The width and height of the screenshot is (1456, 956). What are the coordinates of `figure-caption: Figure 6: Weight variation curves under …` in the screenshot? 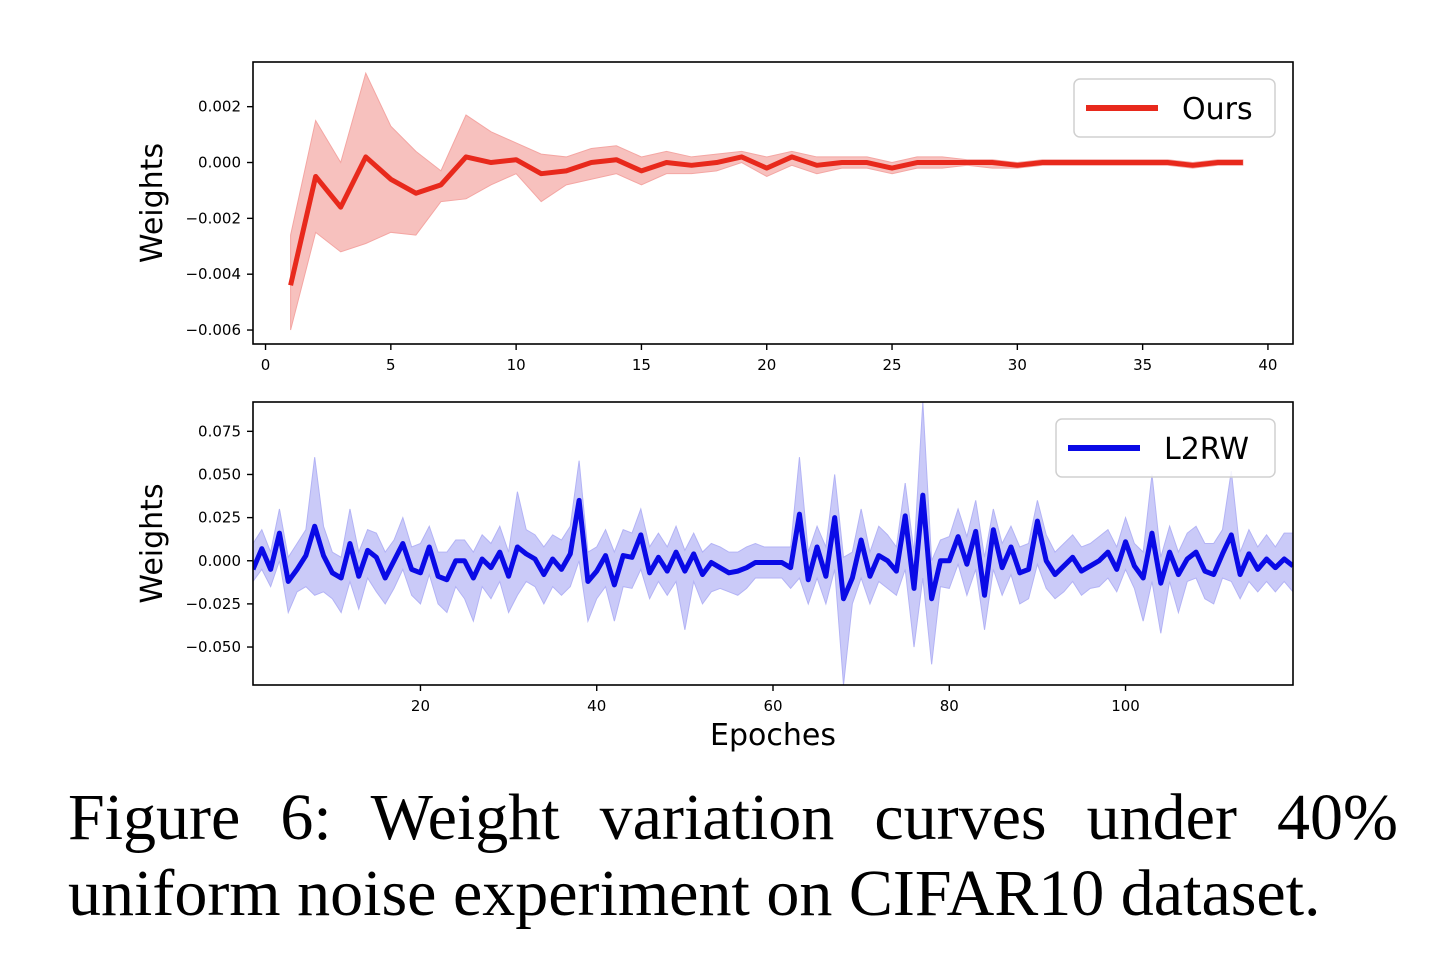 It's located at (733, 855).